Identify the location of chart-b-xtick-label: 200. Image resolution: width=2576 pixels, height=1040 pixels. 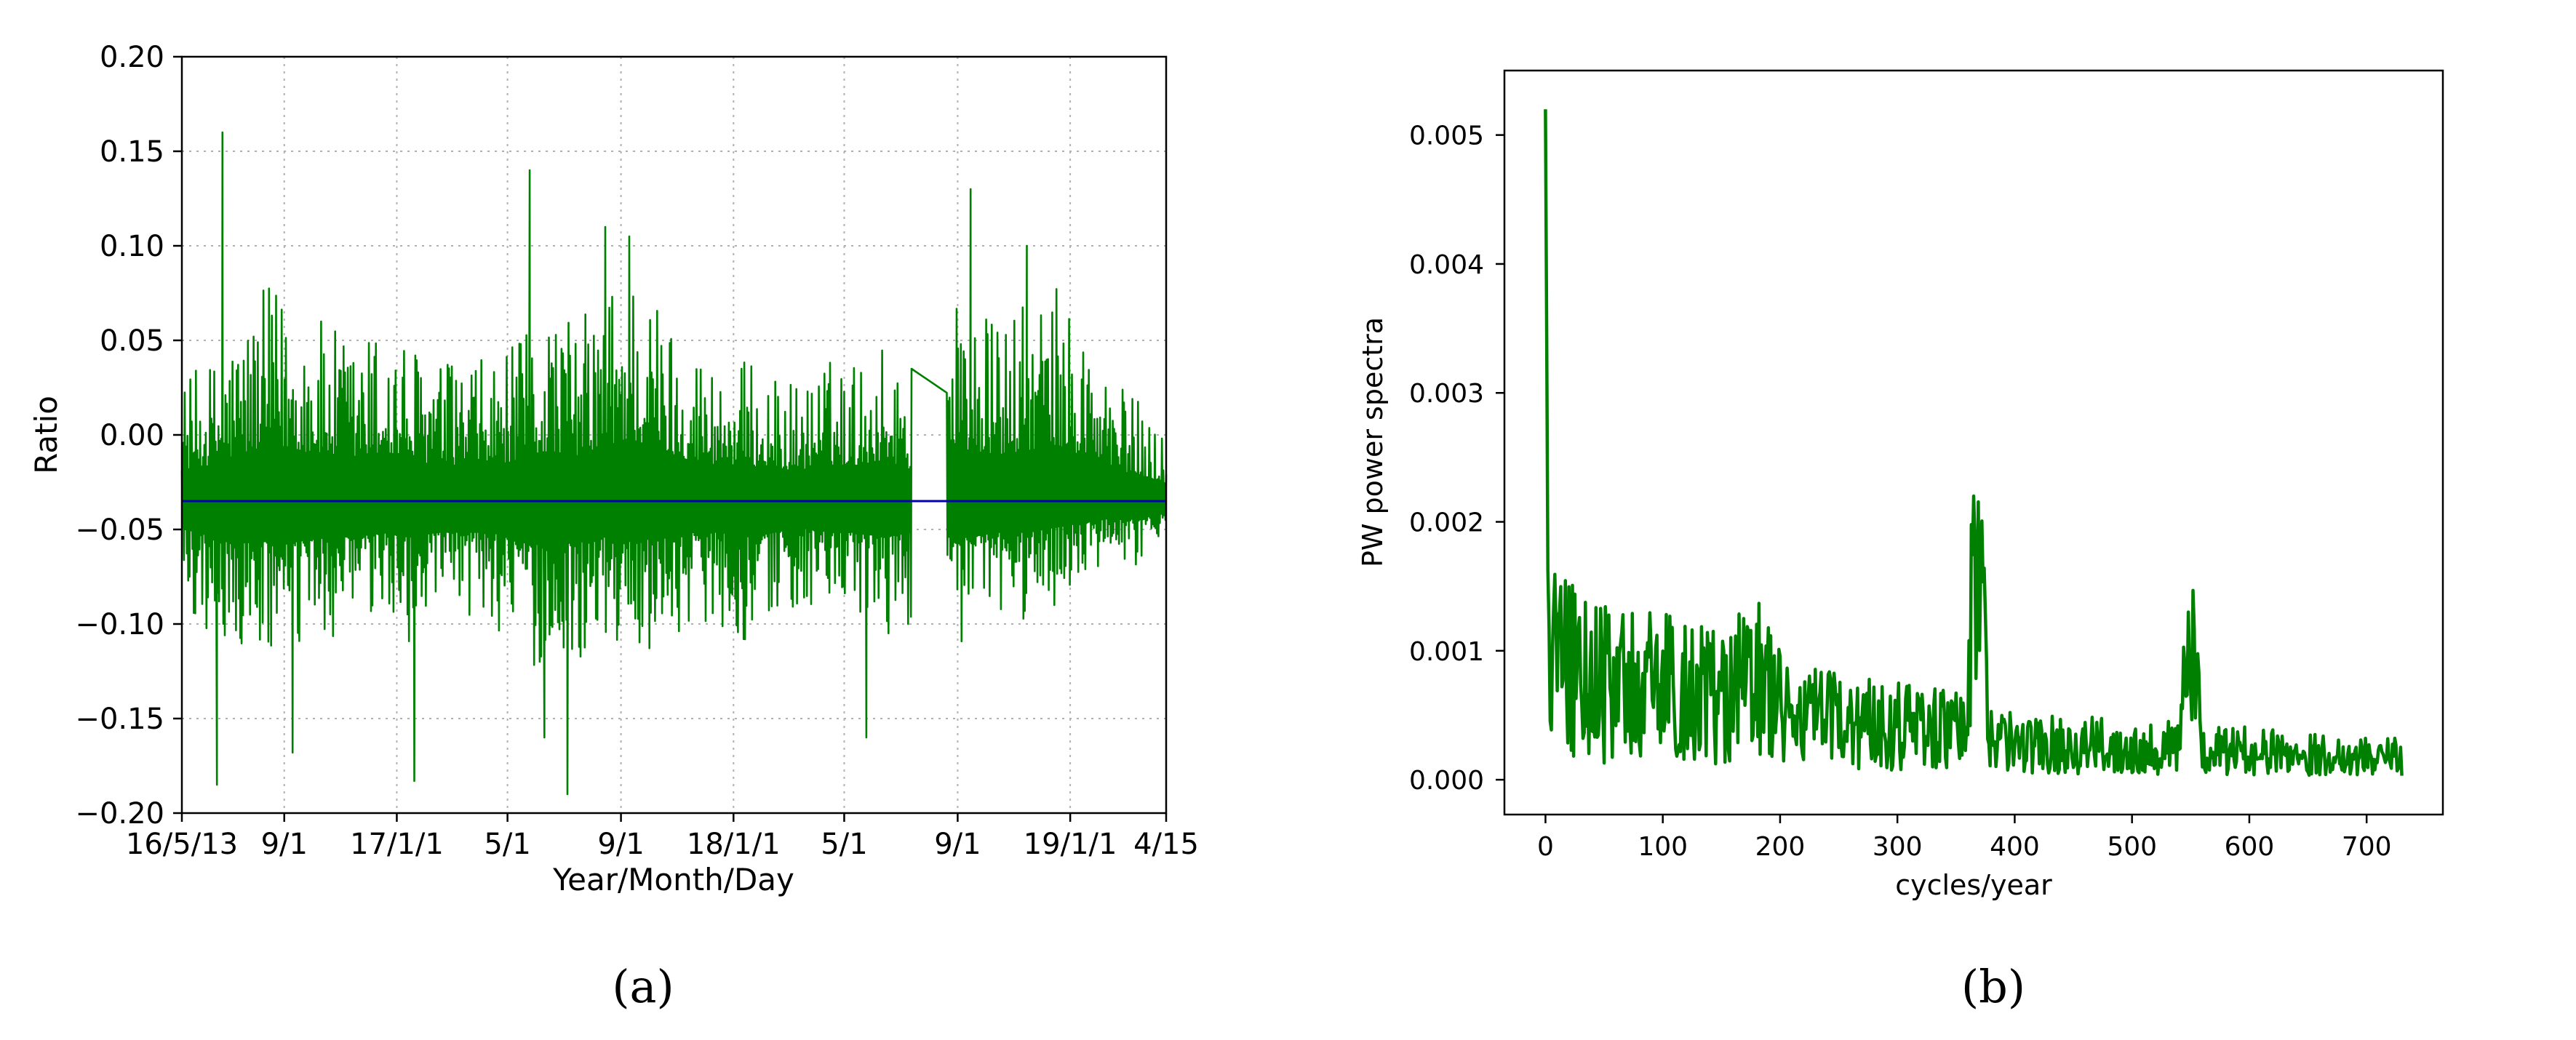
(1780, 847).